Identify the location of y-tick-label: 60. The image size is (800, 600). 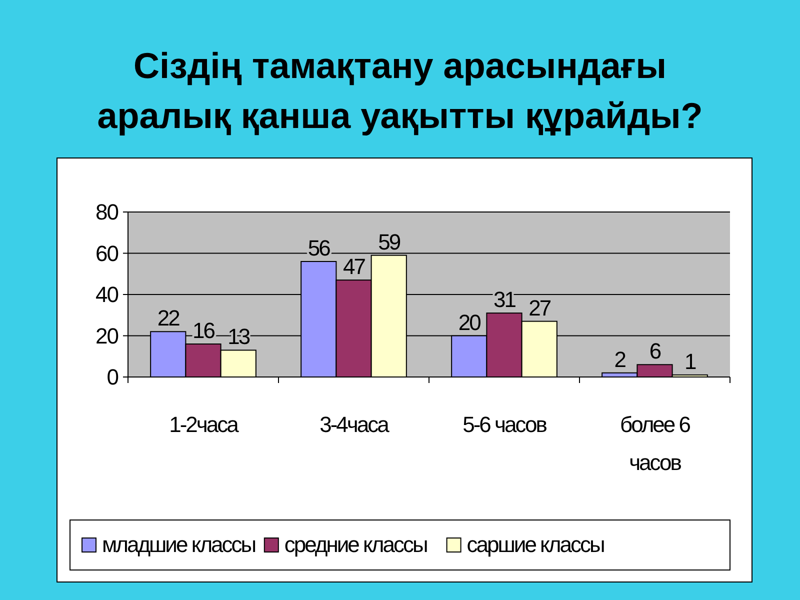
(107, 253).